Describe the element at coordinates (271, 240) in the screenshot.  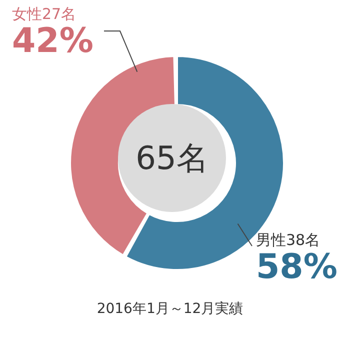
I see `slice-label: 男性` at that location.